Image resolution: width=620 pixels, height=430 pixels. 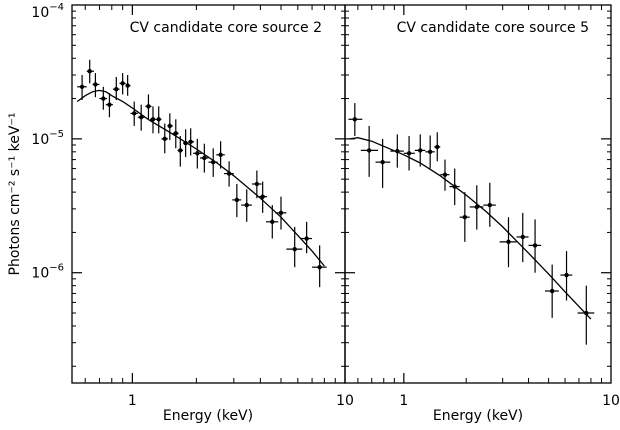 What do you see at coordinates (611, 401) in the screenshot?
I see `right-x-tick-label: 10` at bounding box center [611, 401].